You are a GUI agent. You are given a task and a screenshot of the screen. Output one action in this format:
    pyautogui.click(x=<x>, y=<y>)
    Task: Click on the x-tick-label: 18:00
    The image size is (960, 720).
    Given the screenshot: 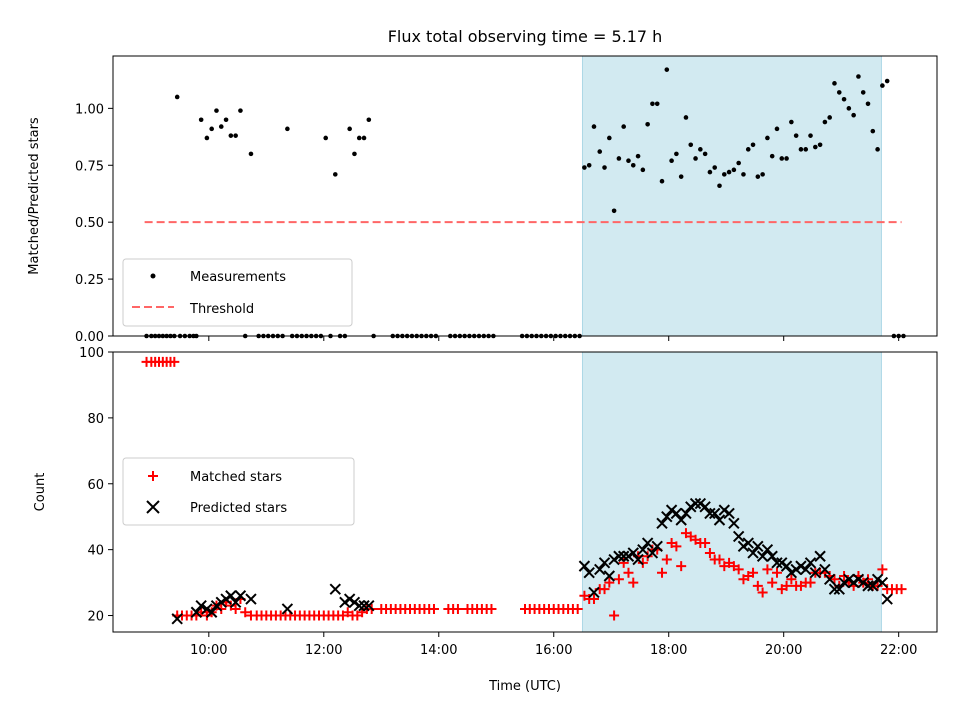 What is the action you would take?
    pyautogui.click(x=668, y=650)
    